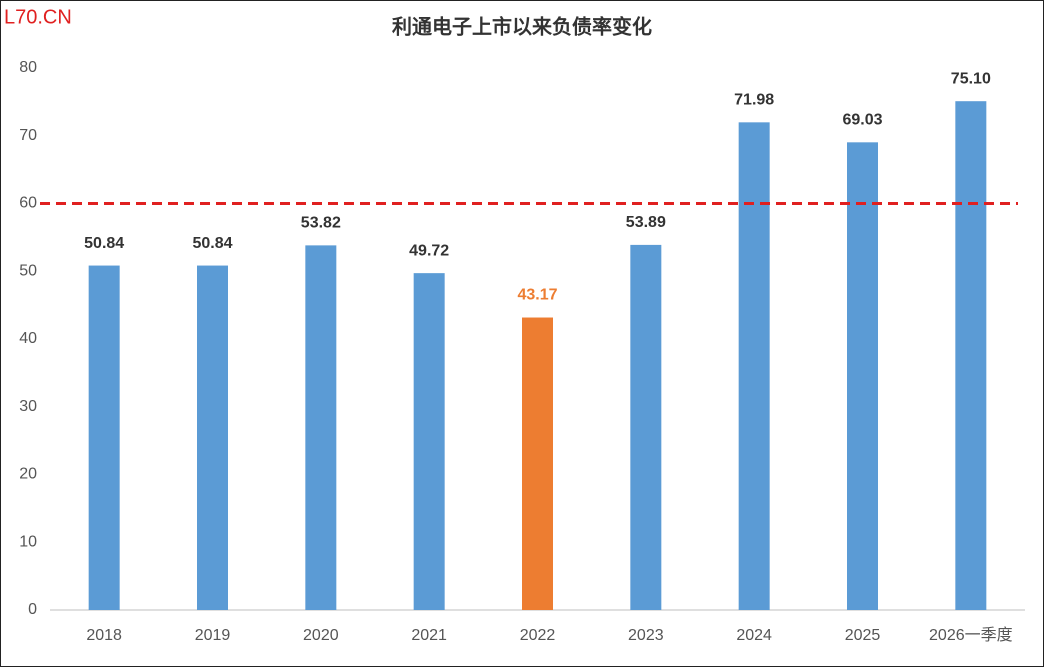 The image size is (1044, 667). Describe the element at coordinates (971, 78) in the screenshot. I see `value-label: 75.10` at that location.